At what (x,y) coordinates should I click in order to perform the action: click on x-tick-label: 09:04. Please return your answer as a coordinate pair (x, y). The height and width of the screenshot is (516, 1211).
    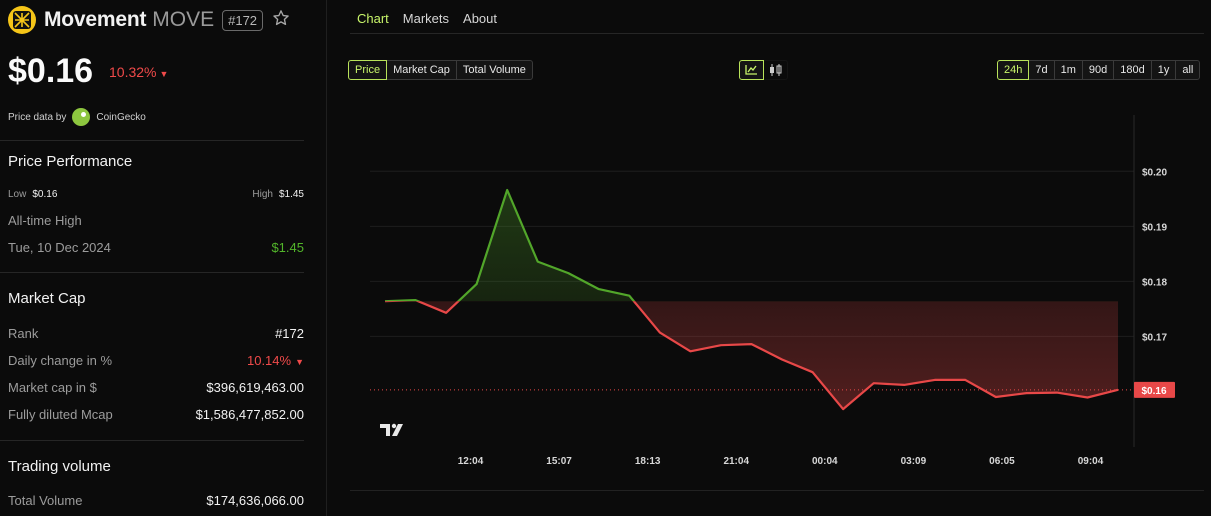
    Looking at the image, I should click on (1091, 461).